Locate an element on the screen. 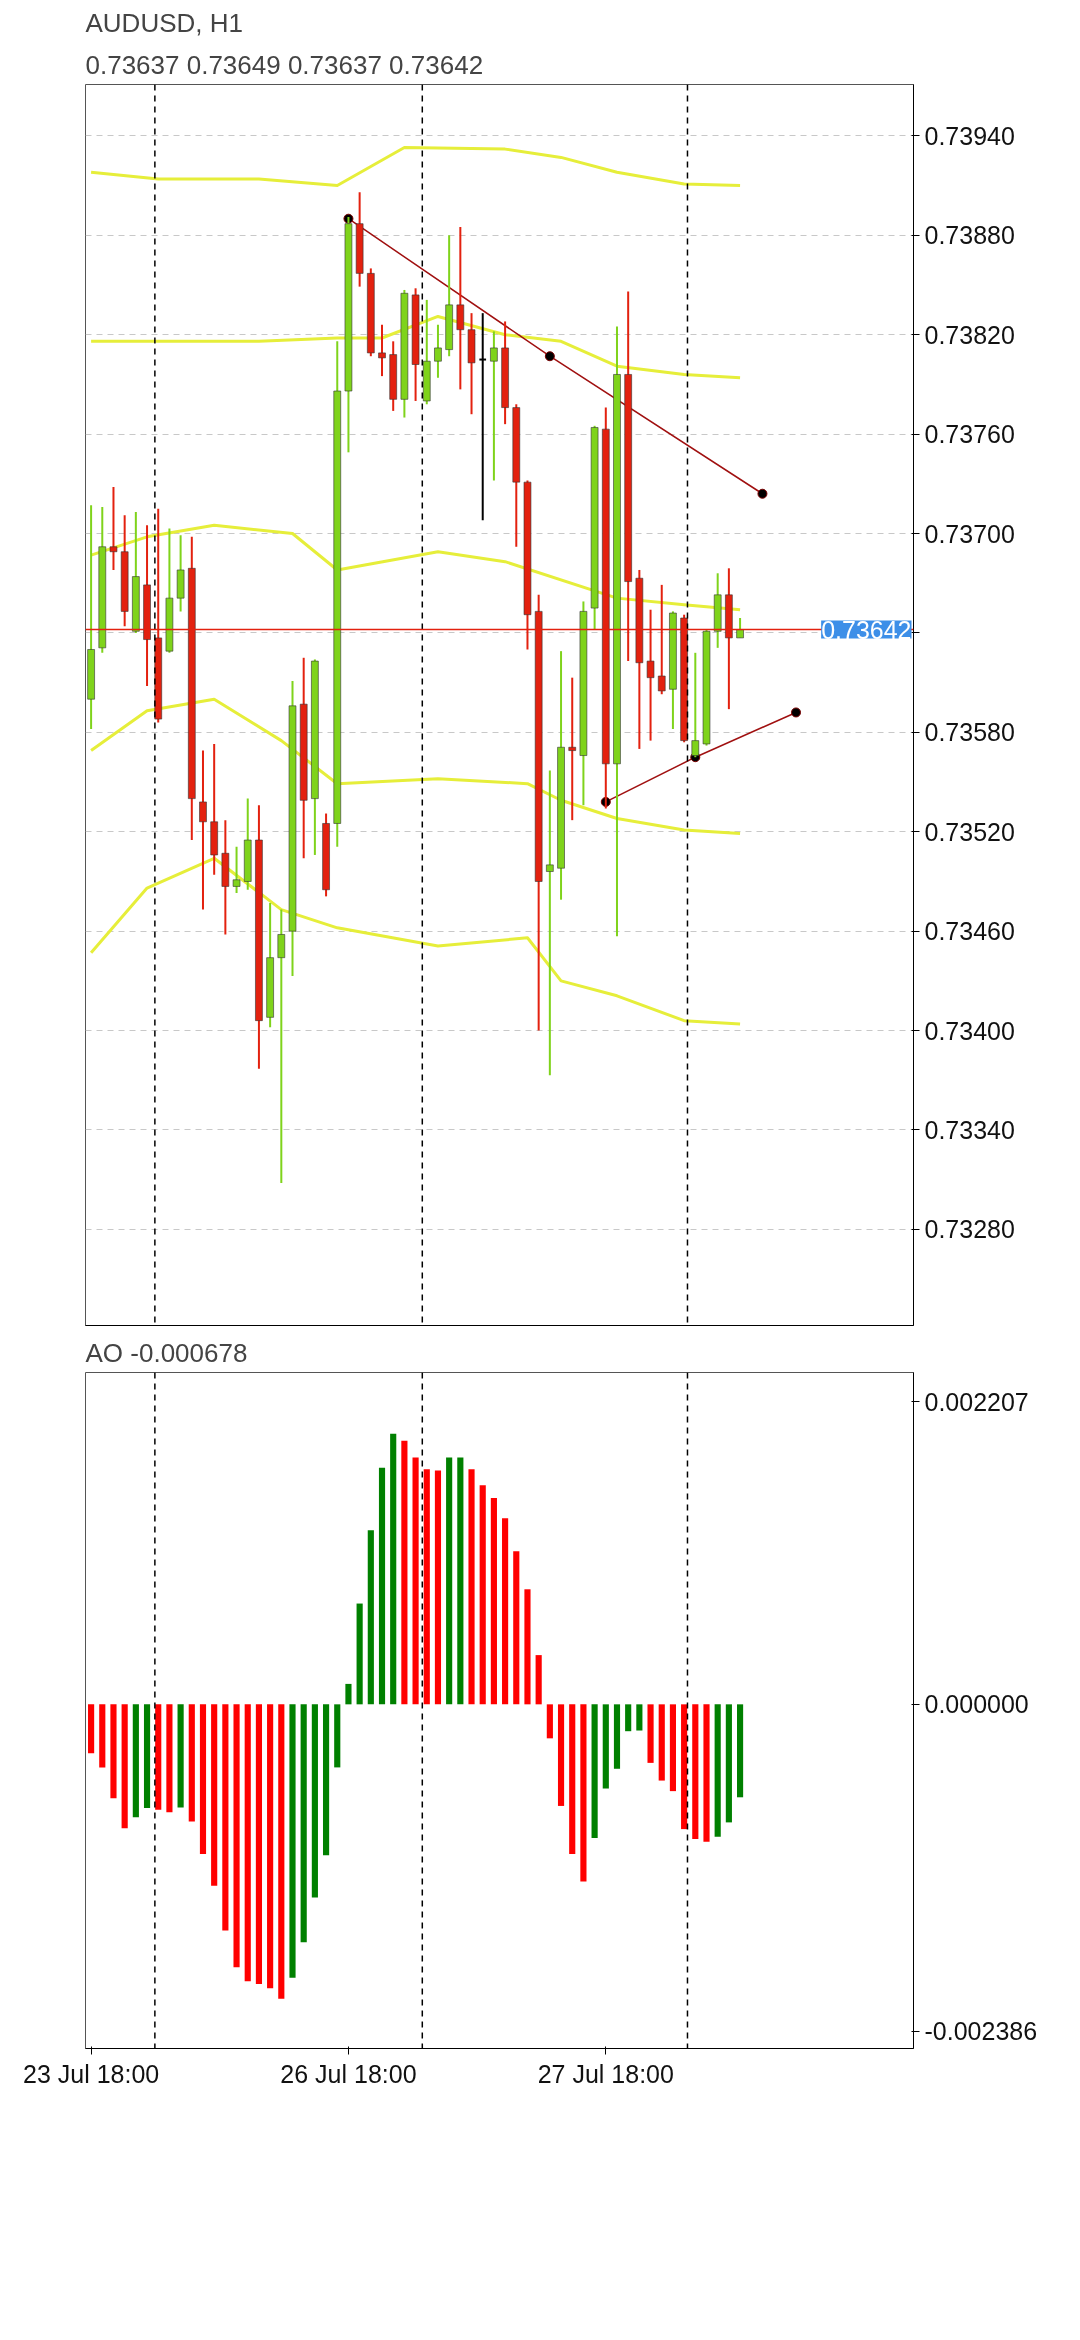 Image resolution: width=1080 pixels, height=2340 pixels. y-tick-label: 0.73520 is located at coordinates (969, 831).